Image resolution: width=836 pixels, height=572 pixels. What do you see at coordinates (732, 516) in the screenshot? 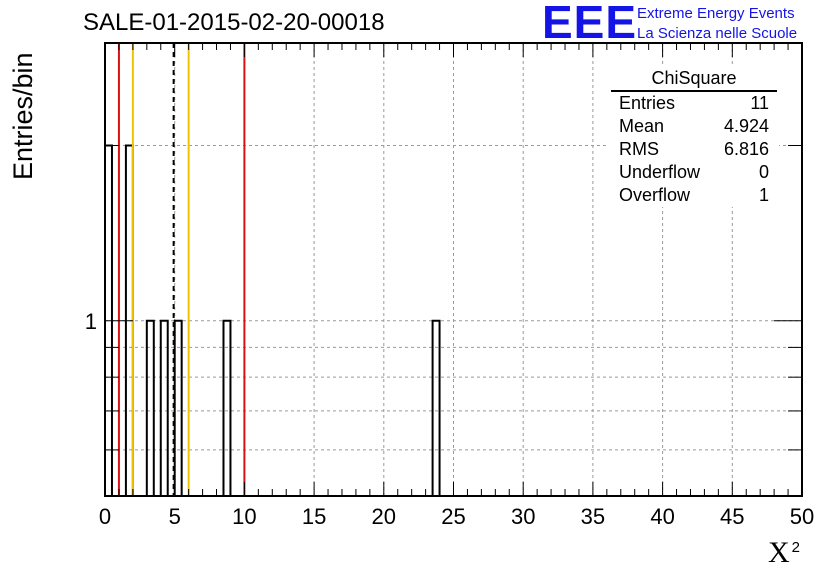
I see `x-tick-label: 45` at bounding box center [732, 516].